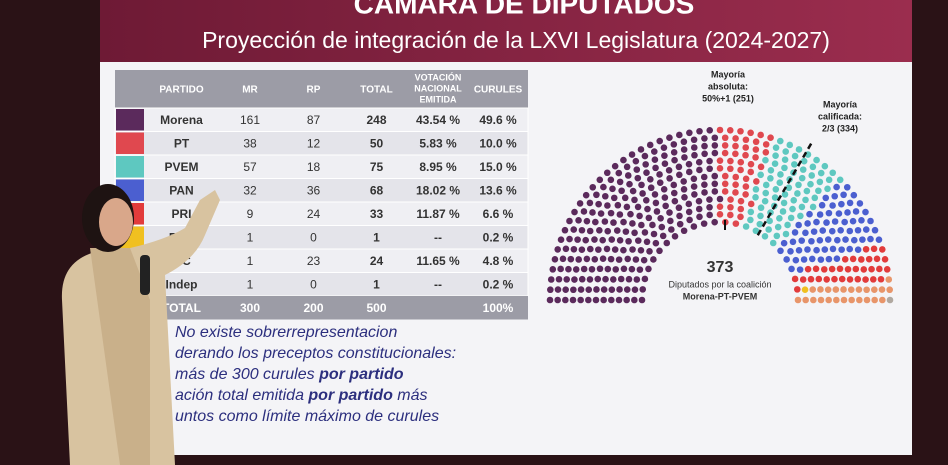 This screenshot has height=465, width=948. Describe the element at coordinates (350, 395) in the screenshot. I see `note-segment: por partido` at that location.